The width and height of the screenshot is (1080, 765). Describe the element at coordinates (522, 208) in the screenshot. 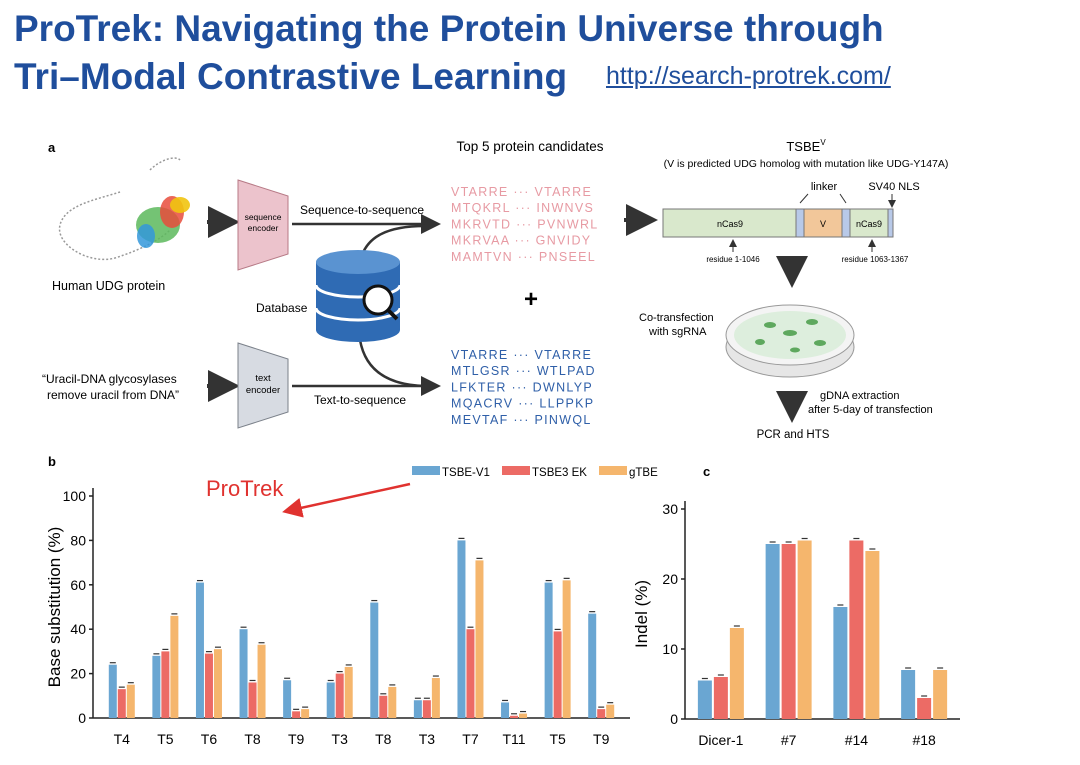

I see `seq-candidate-2: MTQKRL ··· INWNVS` at that location.